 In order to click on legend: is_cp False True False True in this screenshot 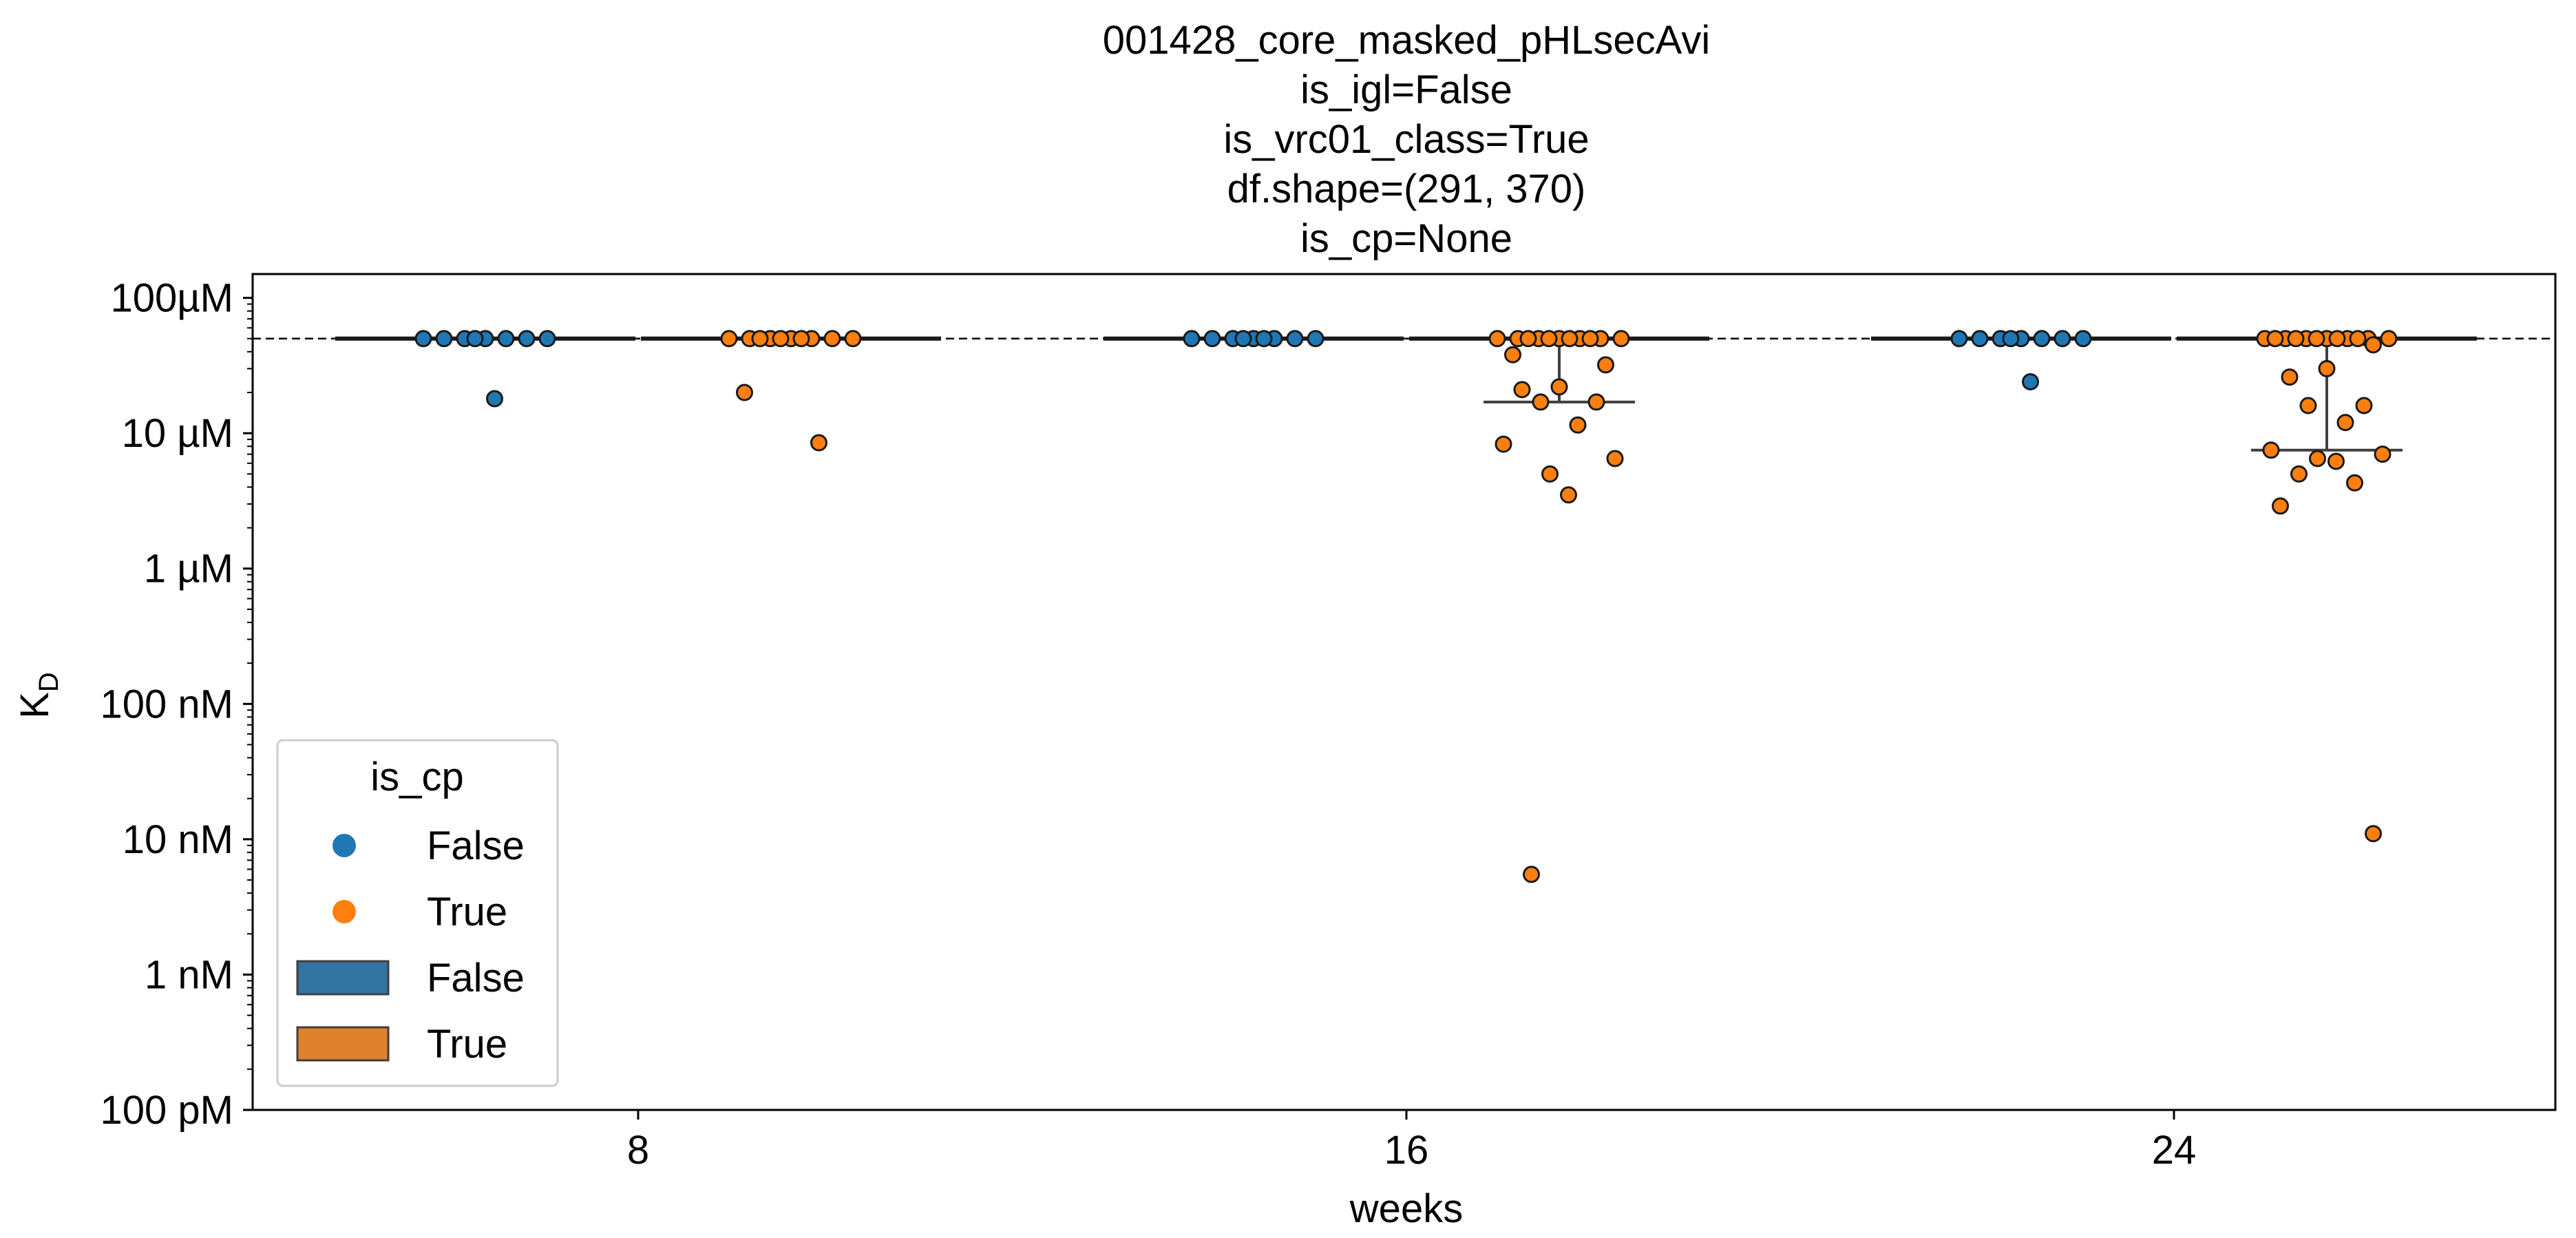, I will do `click(418, 913)`.